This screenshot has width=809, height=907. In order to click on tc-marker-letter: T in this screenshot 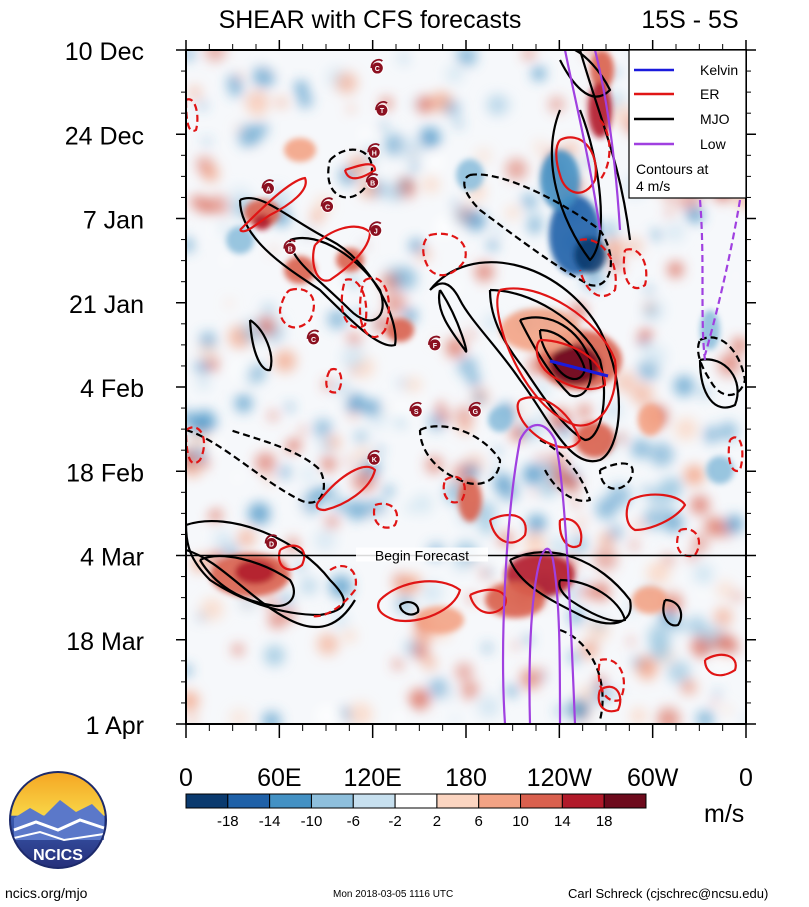, I will do `click(382, 111)`.